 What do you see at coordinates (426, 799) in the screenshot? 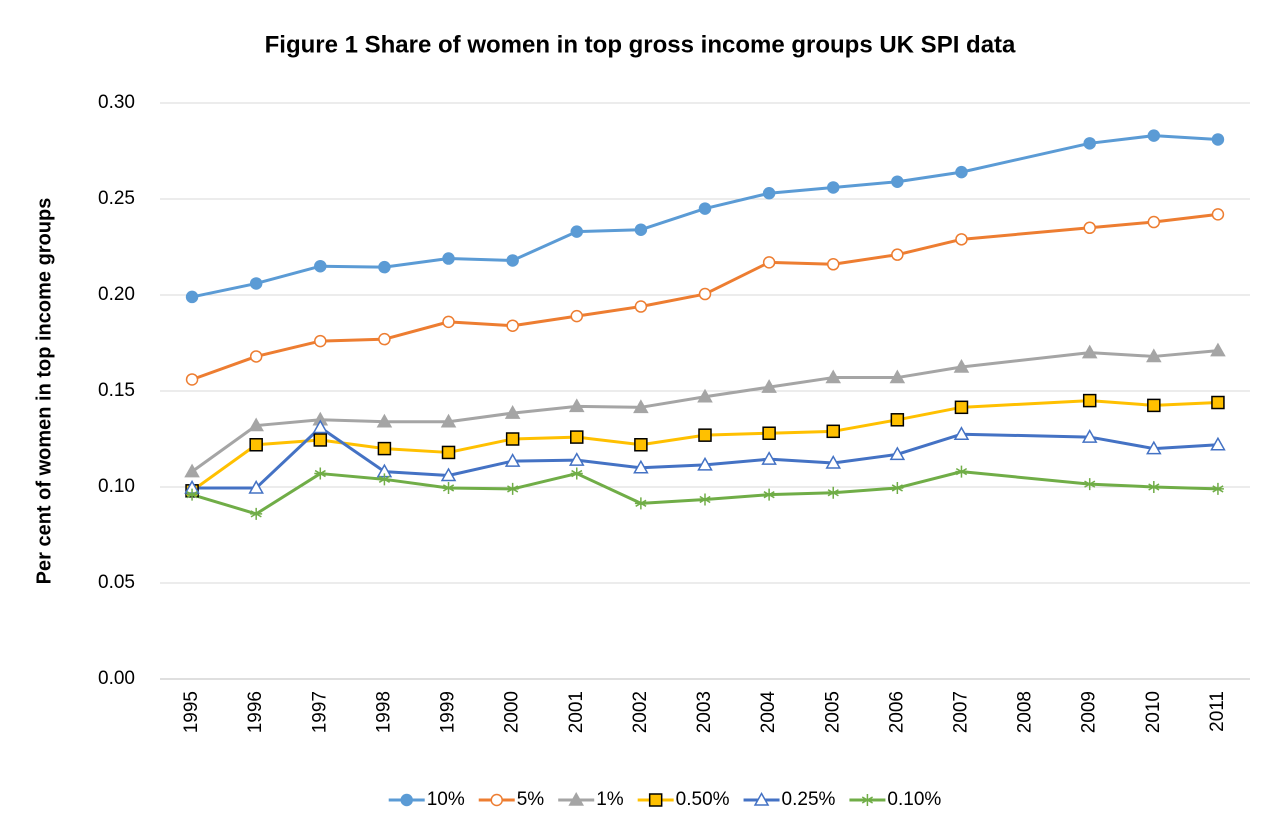
I see `legend-item: 10%` at bounding box center [426, 799].